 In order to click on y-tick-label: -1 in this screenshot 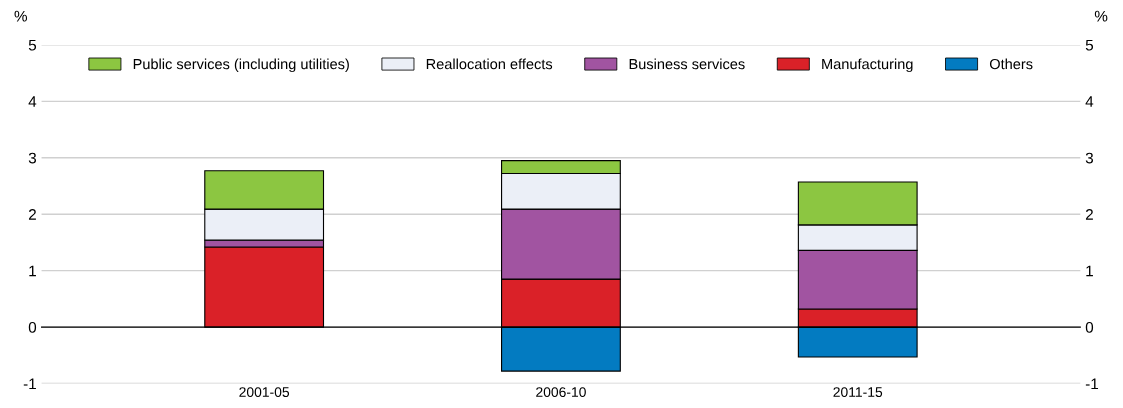, I will do `click(29, 384)`.